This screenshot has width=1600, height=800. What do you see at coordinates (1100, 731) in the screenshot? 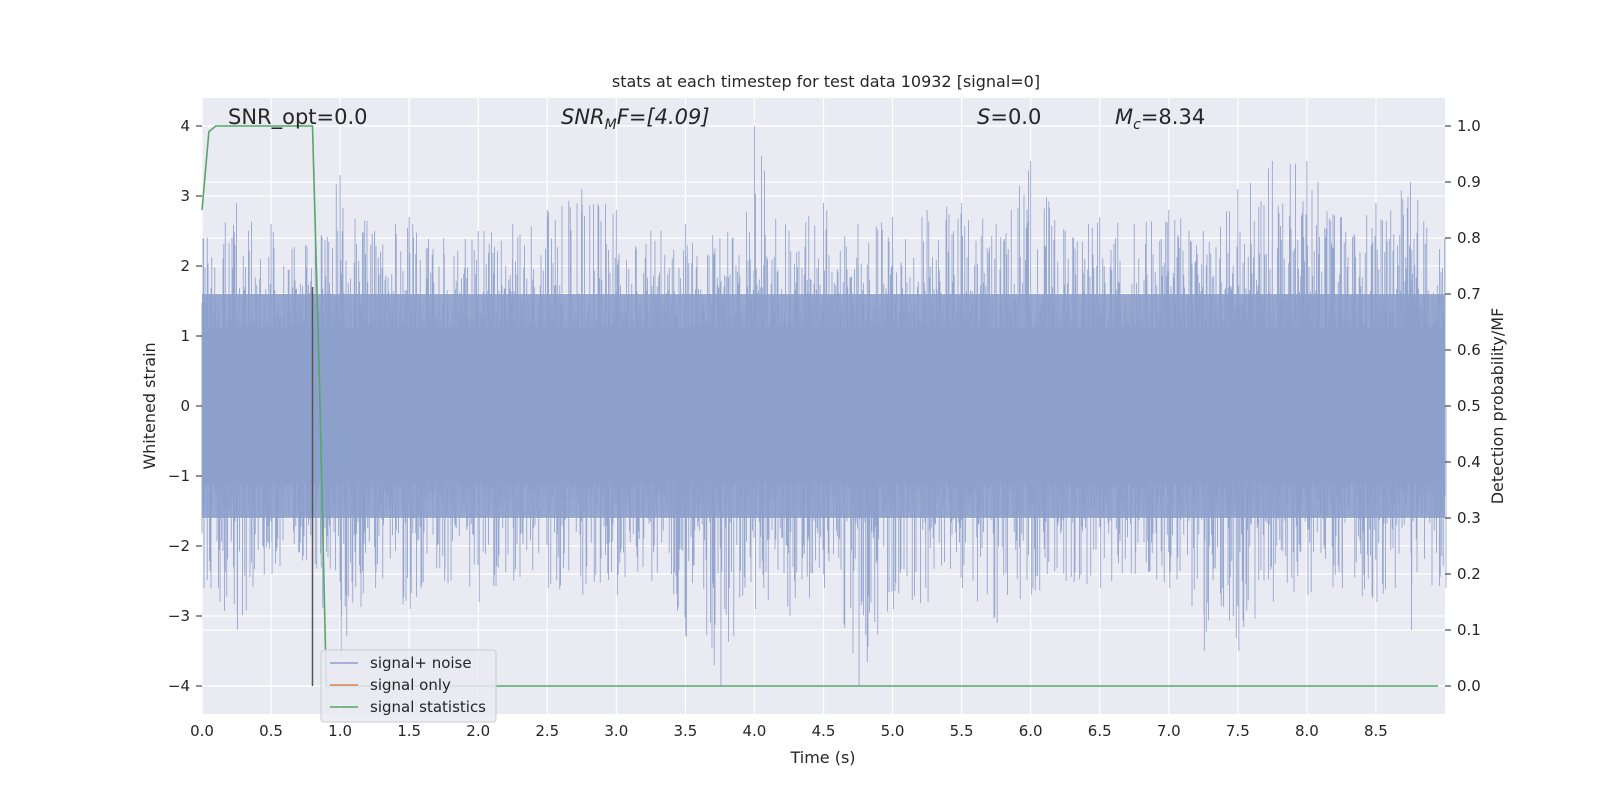
I see `x-tick-label-13: 6.5` at bounding box center [1100, 731].